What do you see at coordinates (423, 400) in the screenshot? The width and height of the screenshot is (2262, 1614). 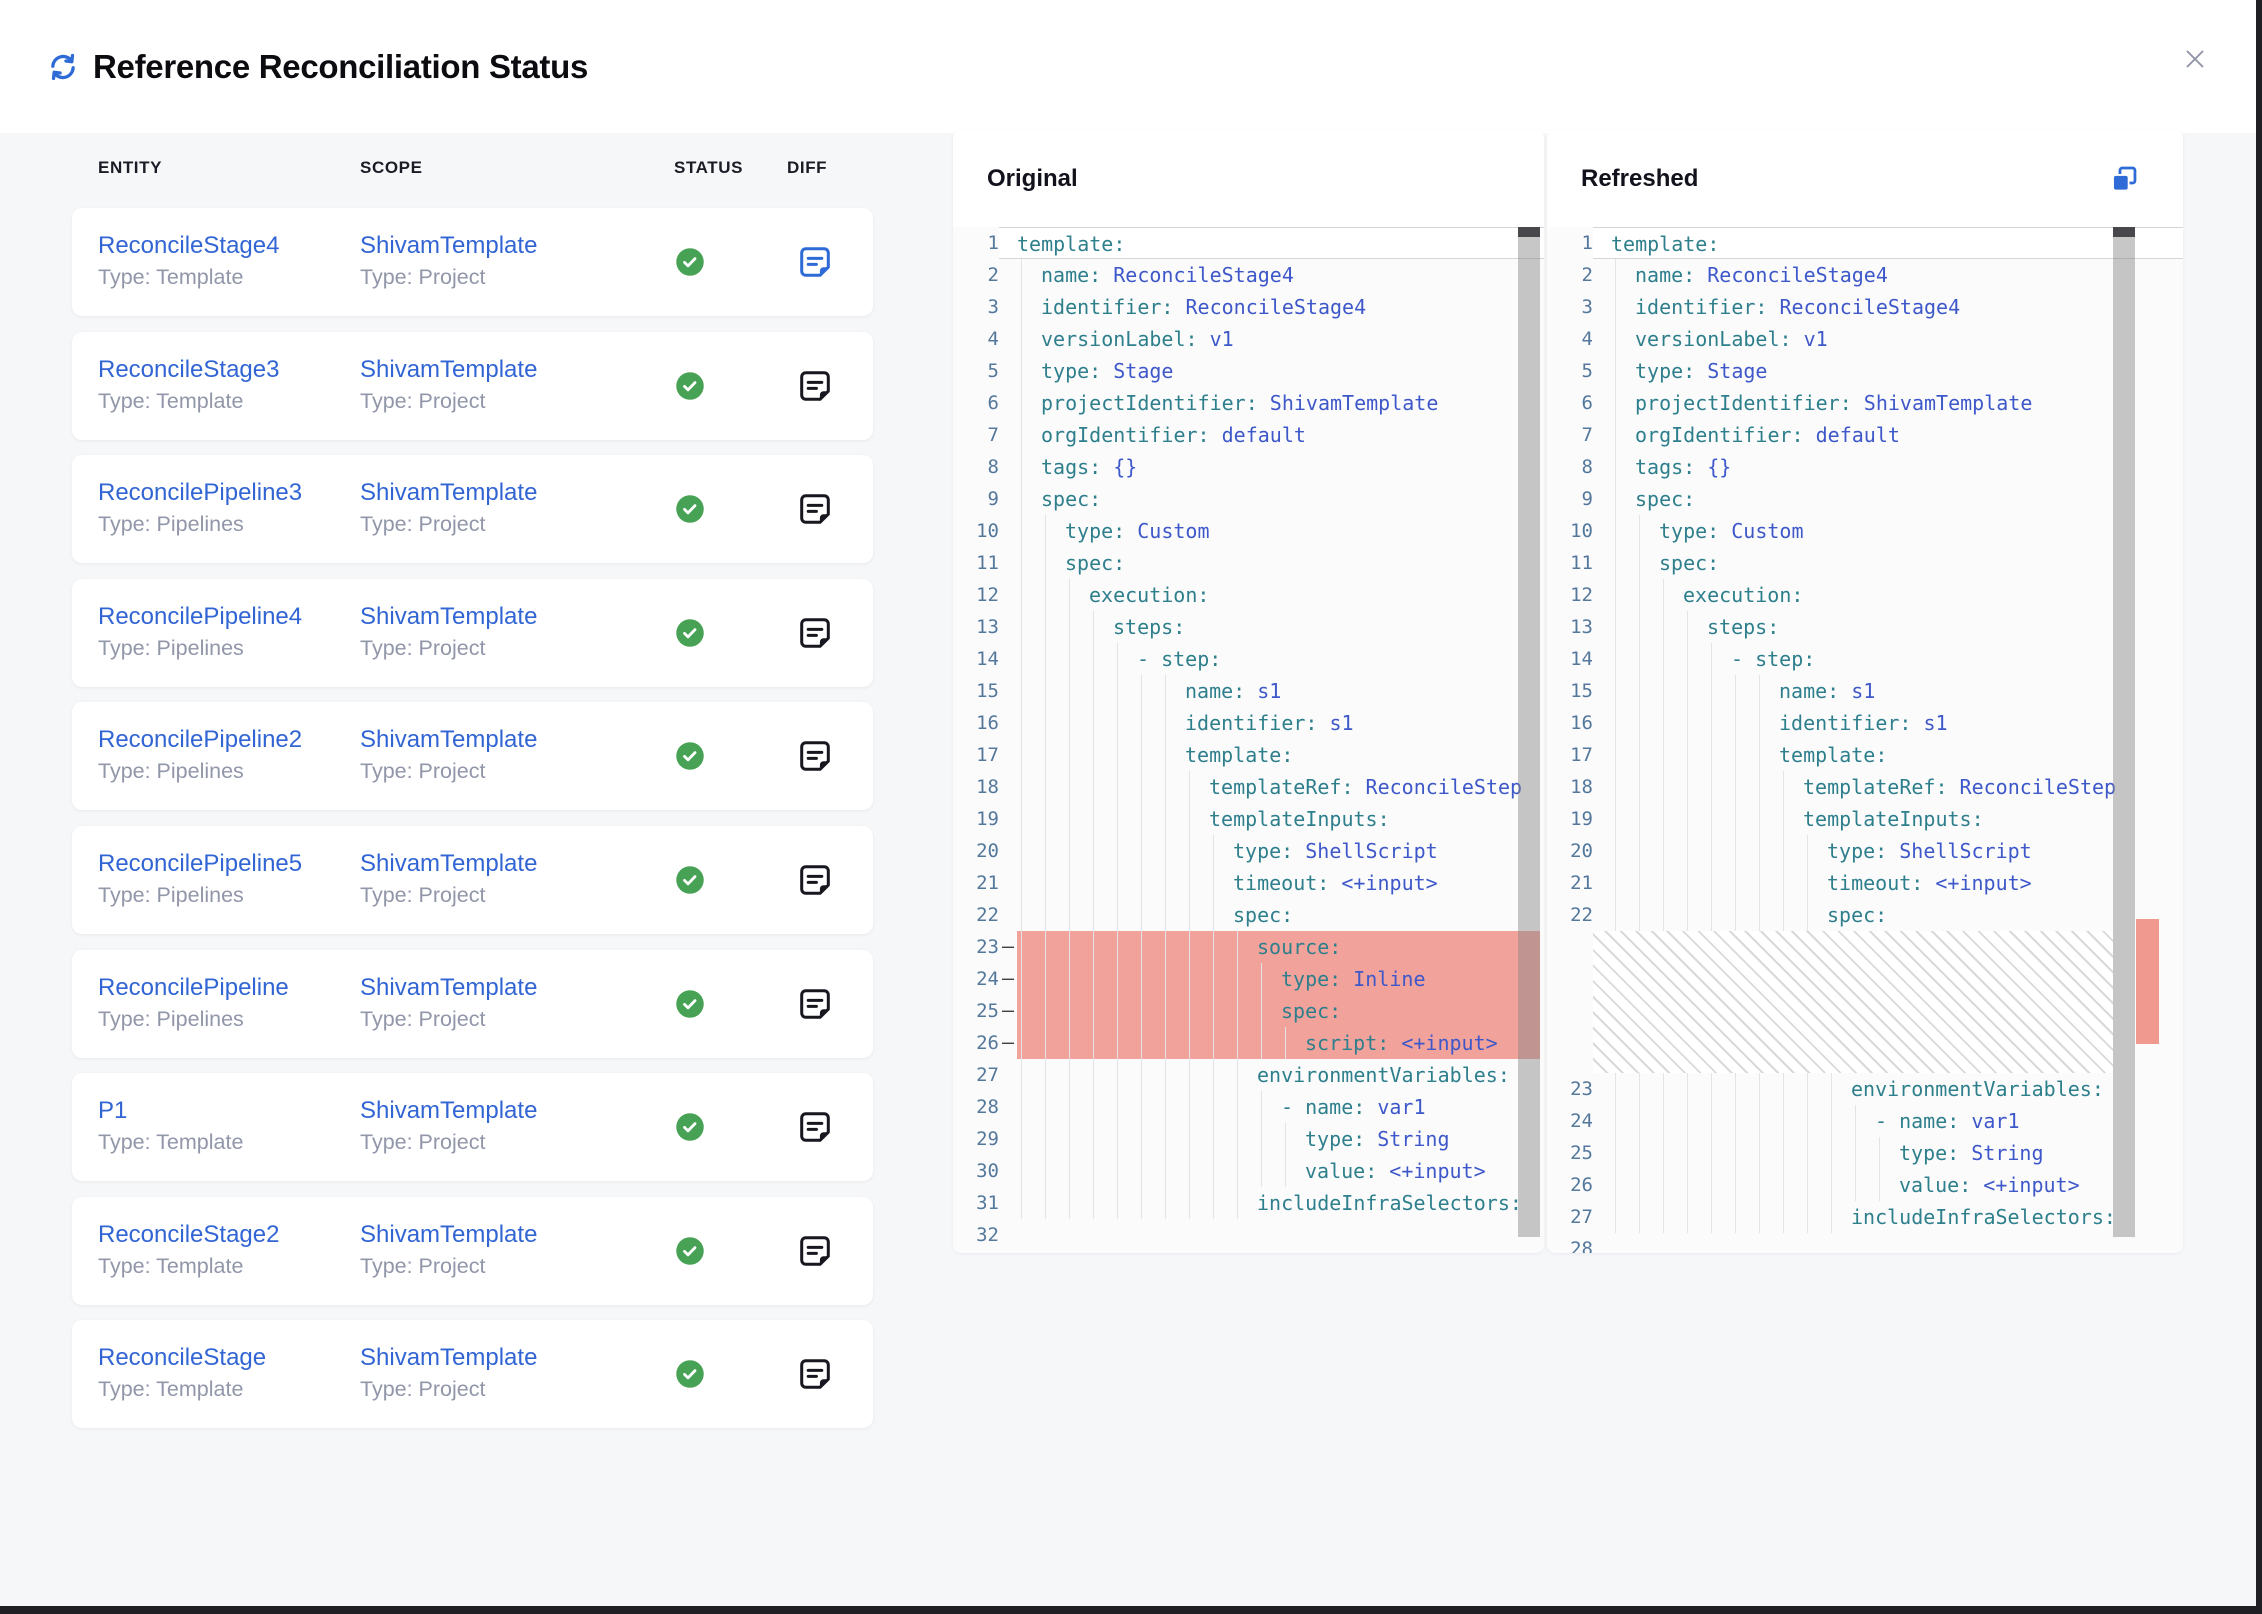 I see `scope-type-label: Type: Project` at bounding box center [423, 400].